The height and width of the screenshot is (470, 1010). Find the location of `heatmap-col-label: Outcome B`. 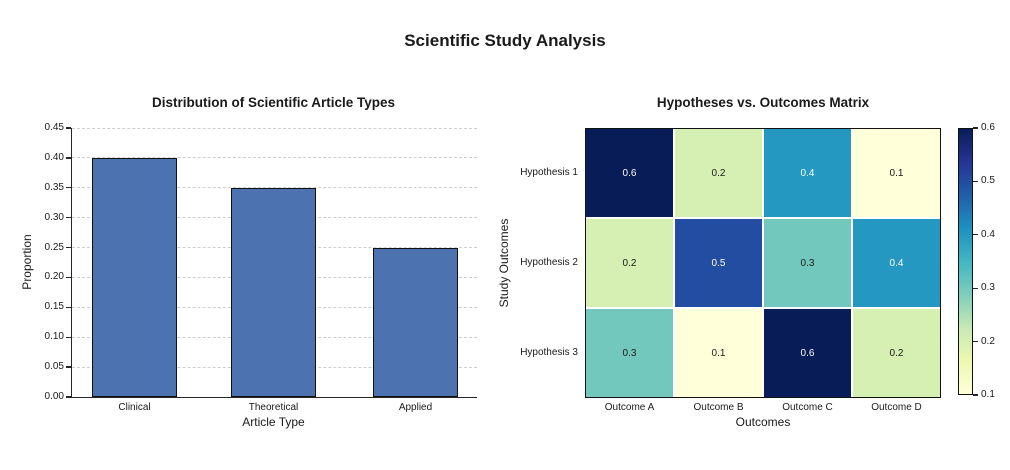

heatmap-col-label: Outcome B is located at coordinates (718, 407).